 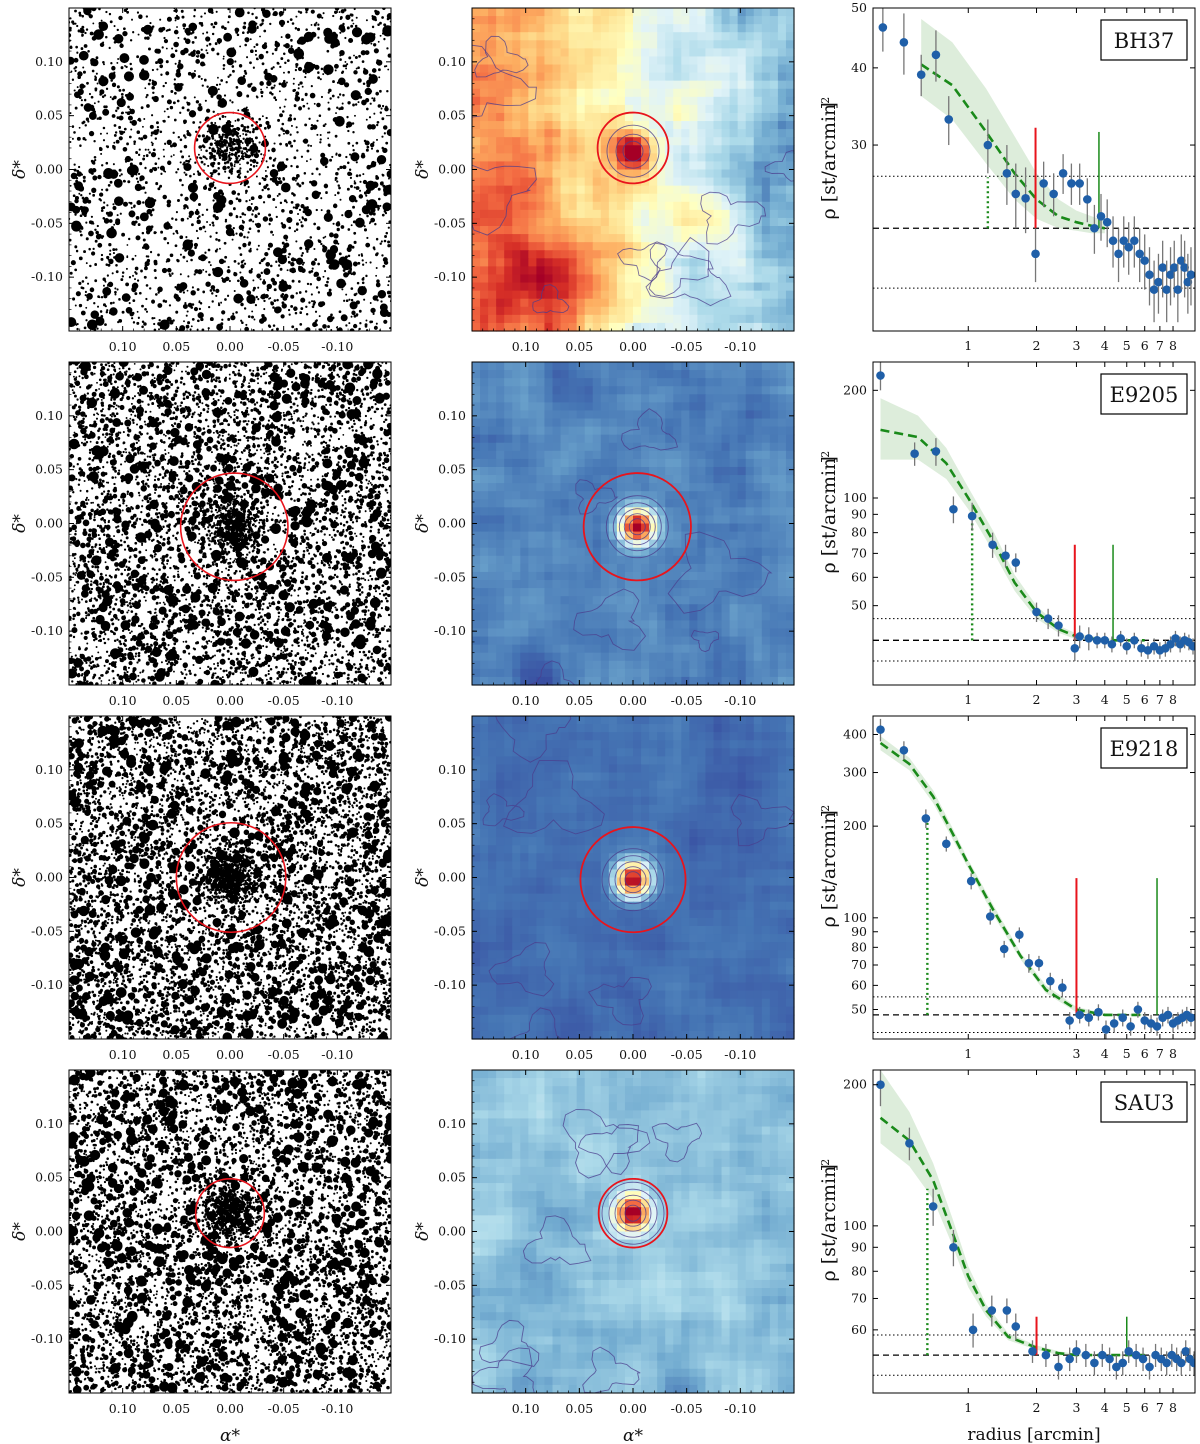 I want to click on x-tick-label: 3, so click(x=1076, y=699).